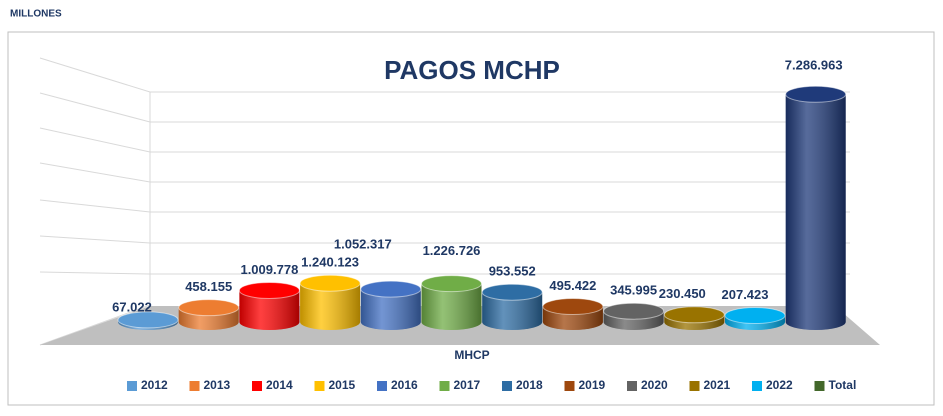 This screenshot has width=943, height=416. I want to click on legend-label: 2020, so click(654, 385).